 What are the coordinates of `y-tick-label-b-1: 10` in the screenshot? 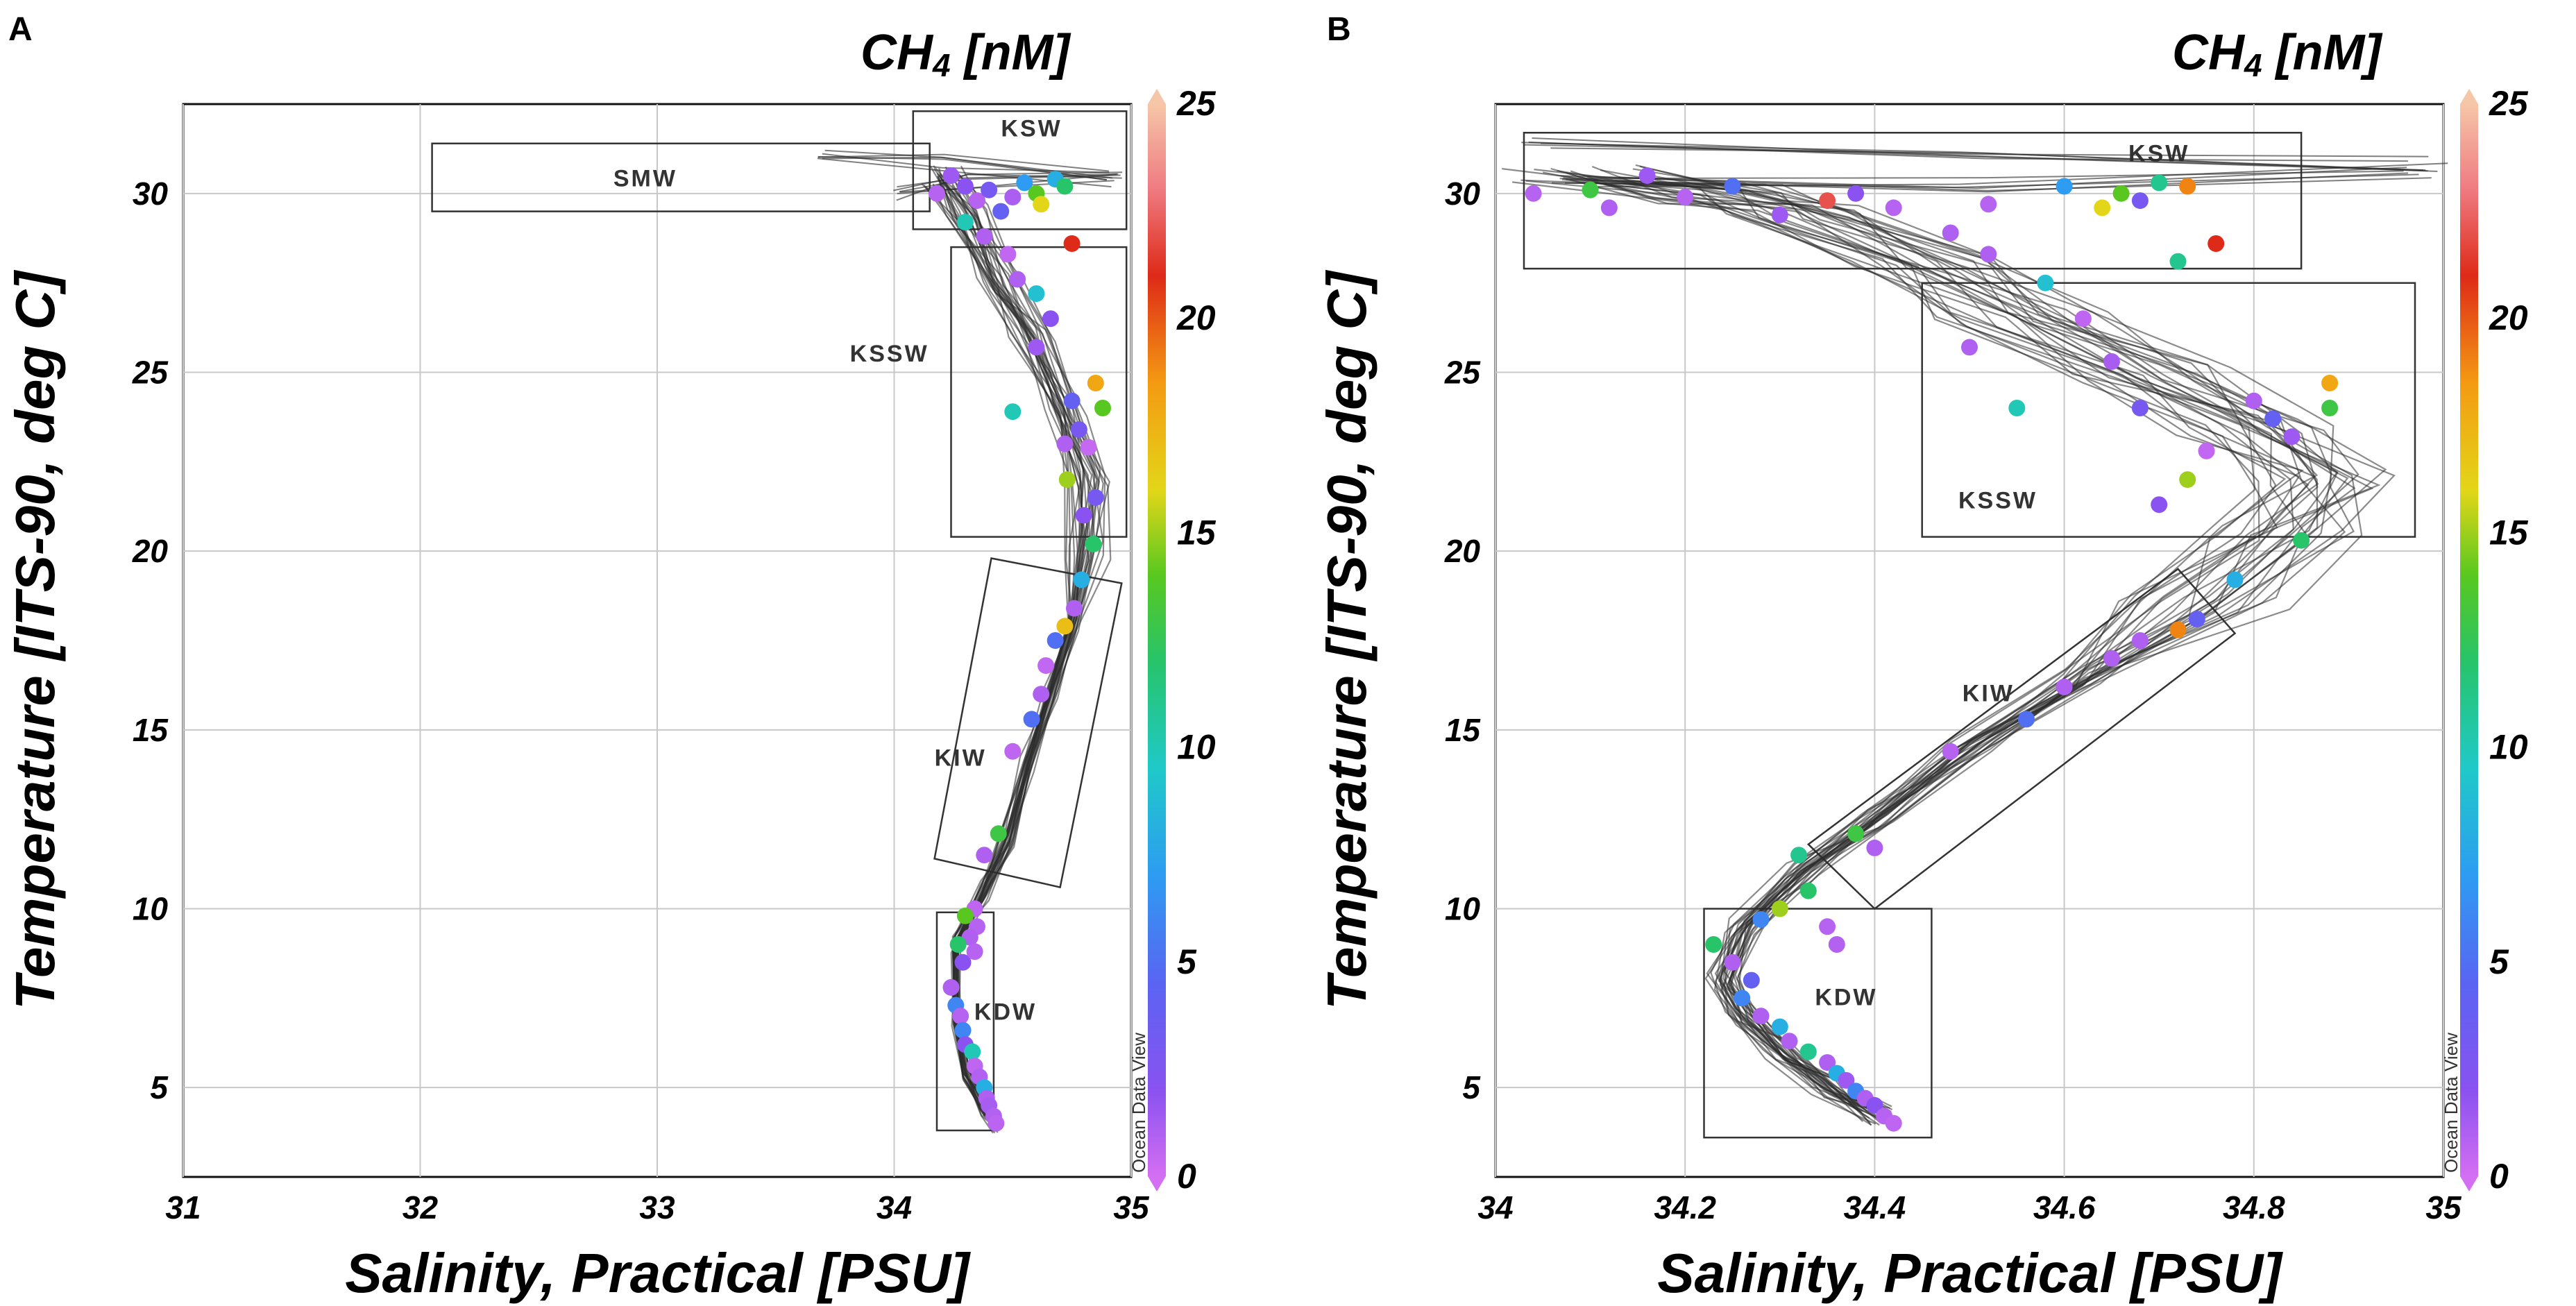 It's located at (1463, 909).